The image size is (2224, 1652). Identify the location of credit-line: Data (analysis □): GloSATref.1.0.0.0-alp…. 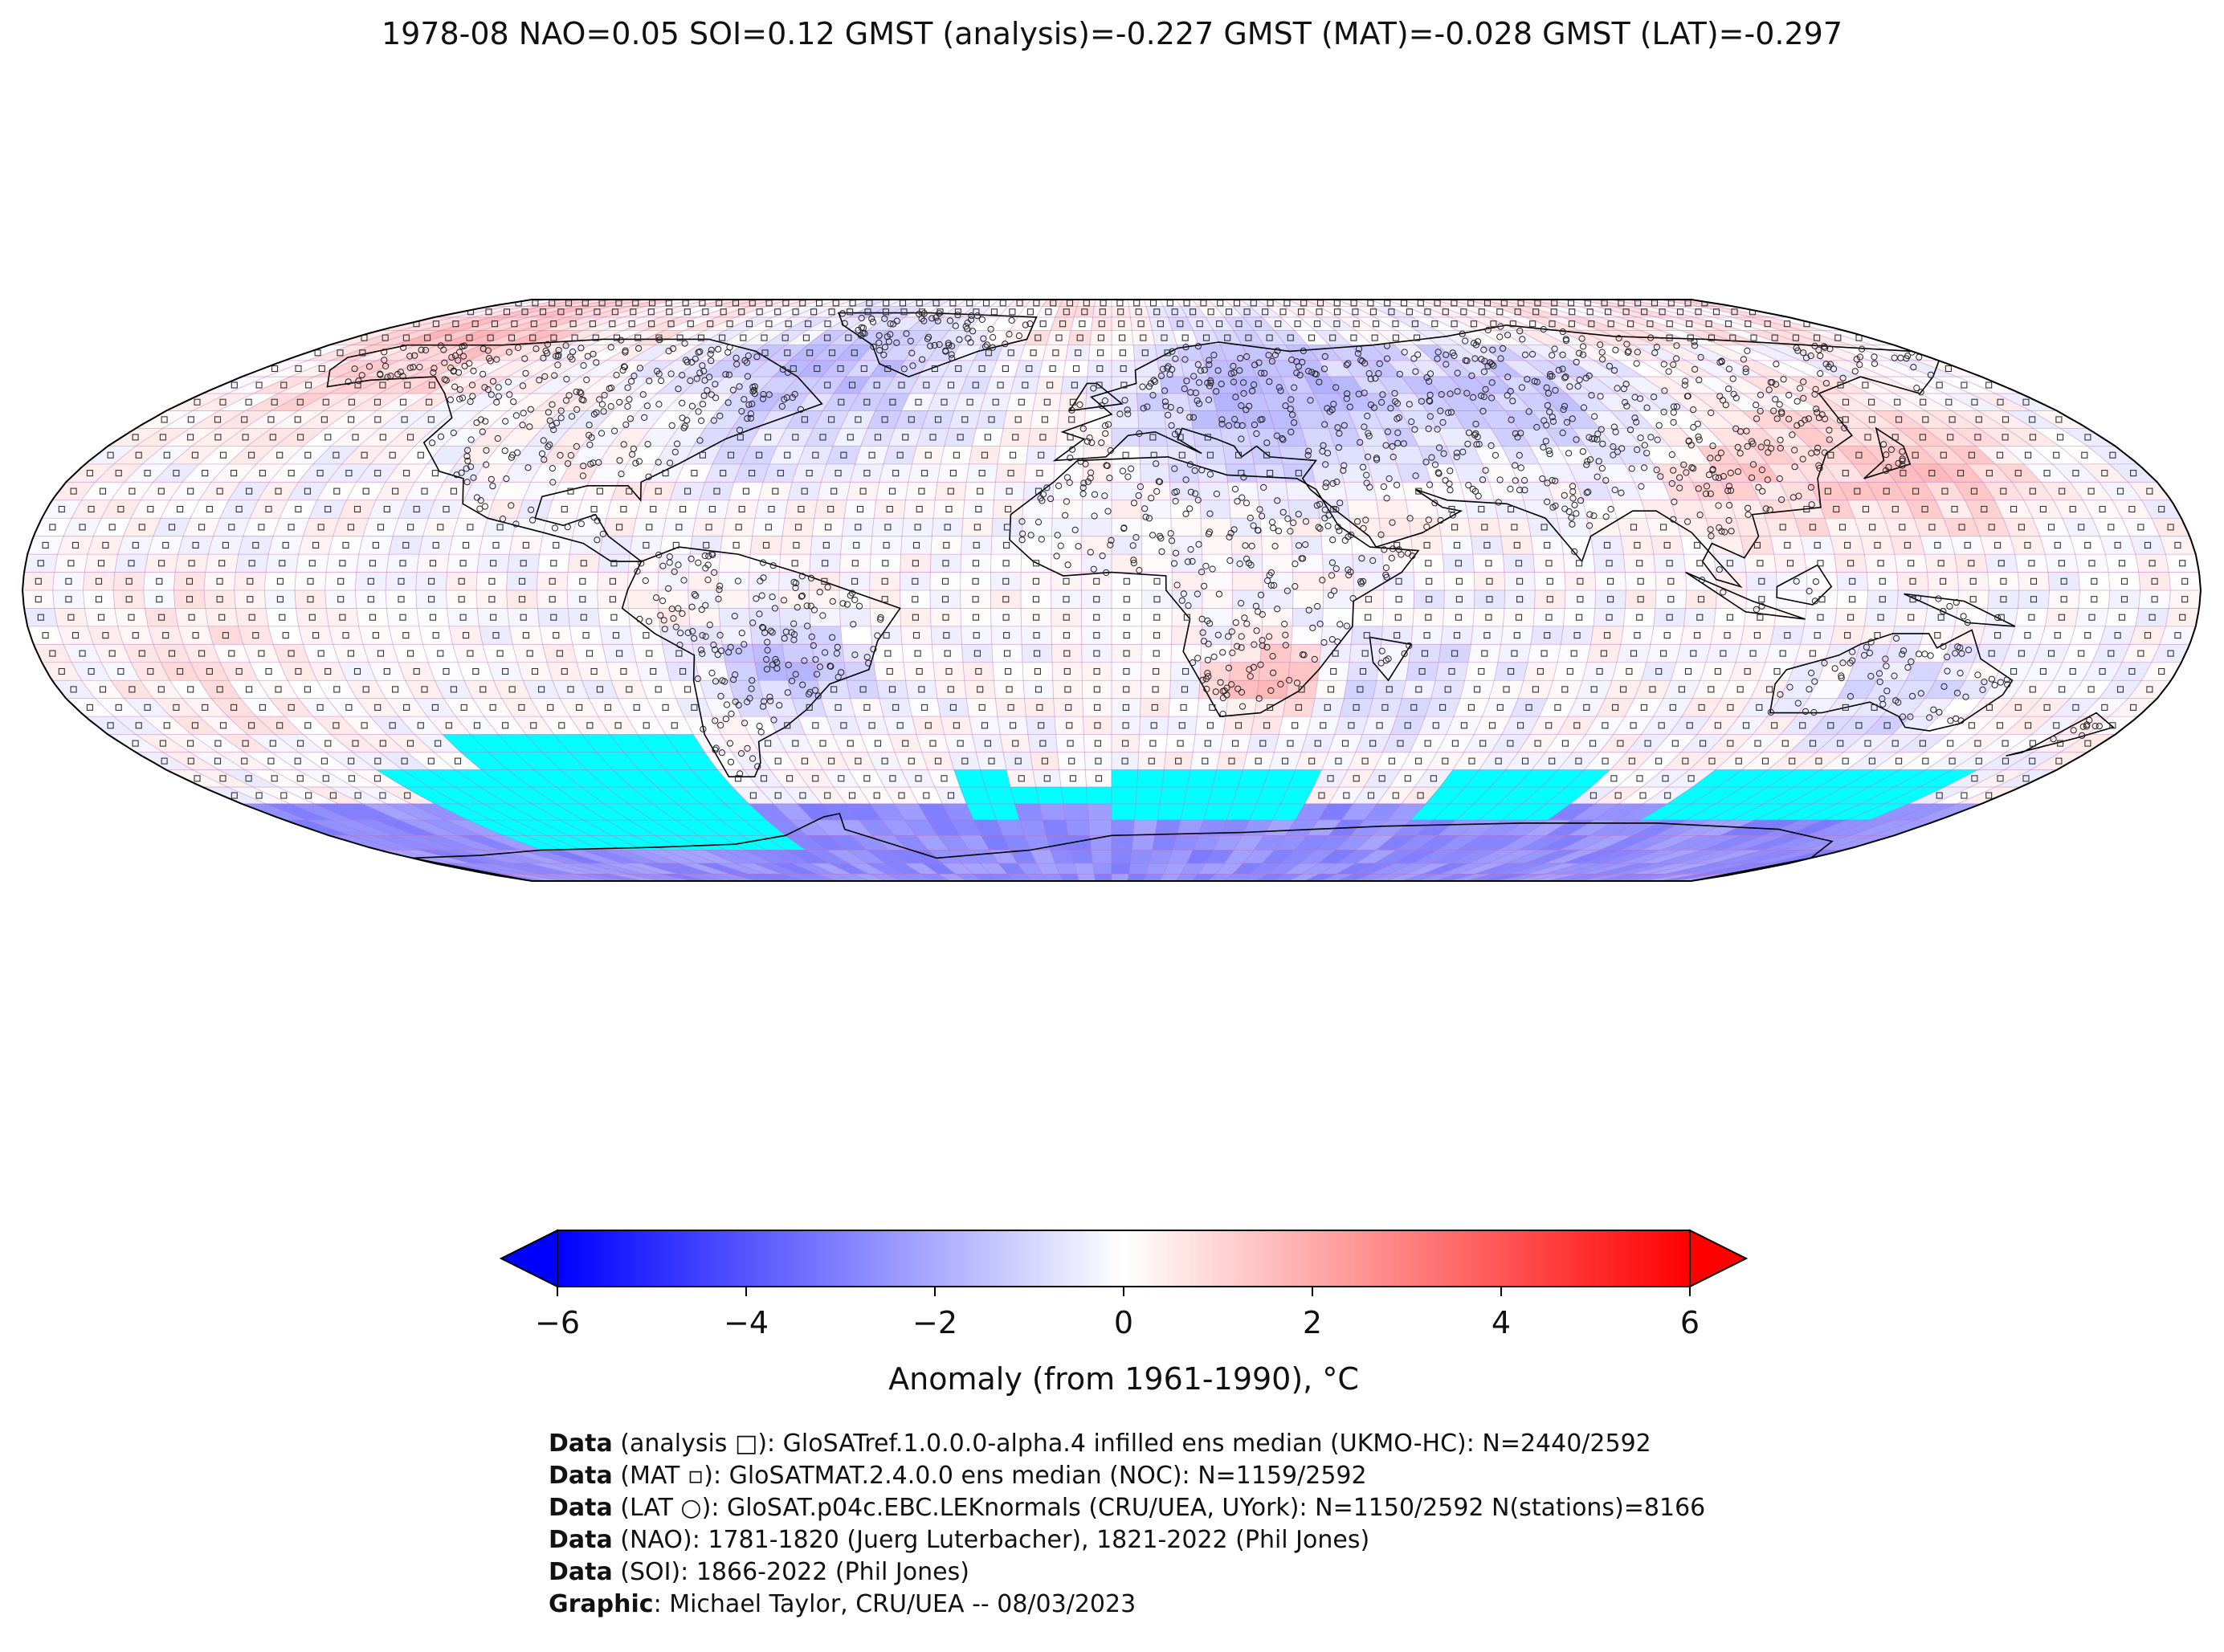
(1127, 1444).